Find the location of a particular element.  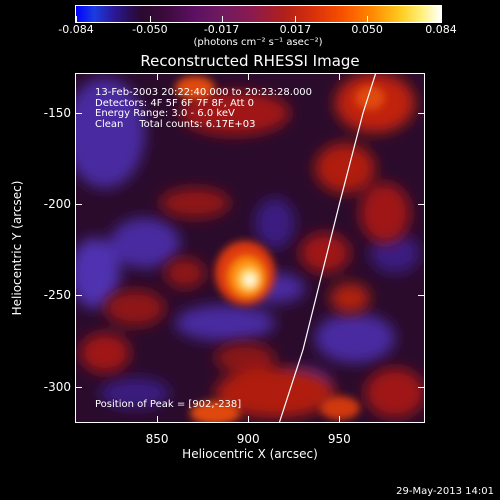

solar-limb is located at coordinates (327, 248).